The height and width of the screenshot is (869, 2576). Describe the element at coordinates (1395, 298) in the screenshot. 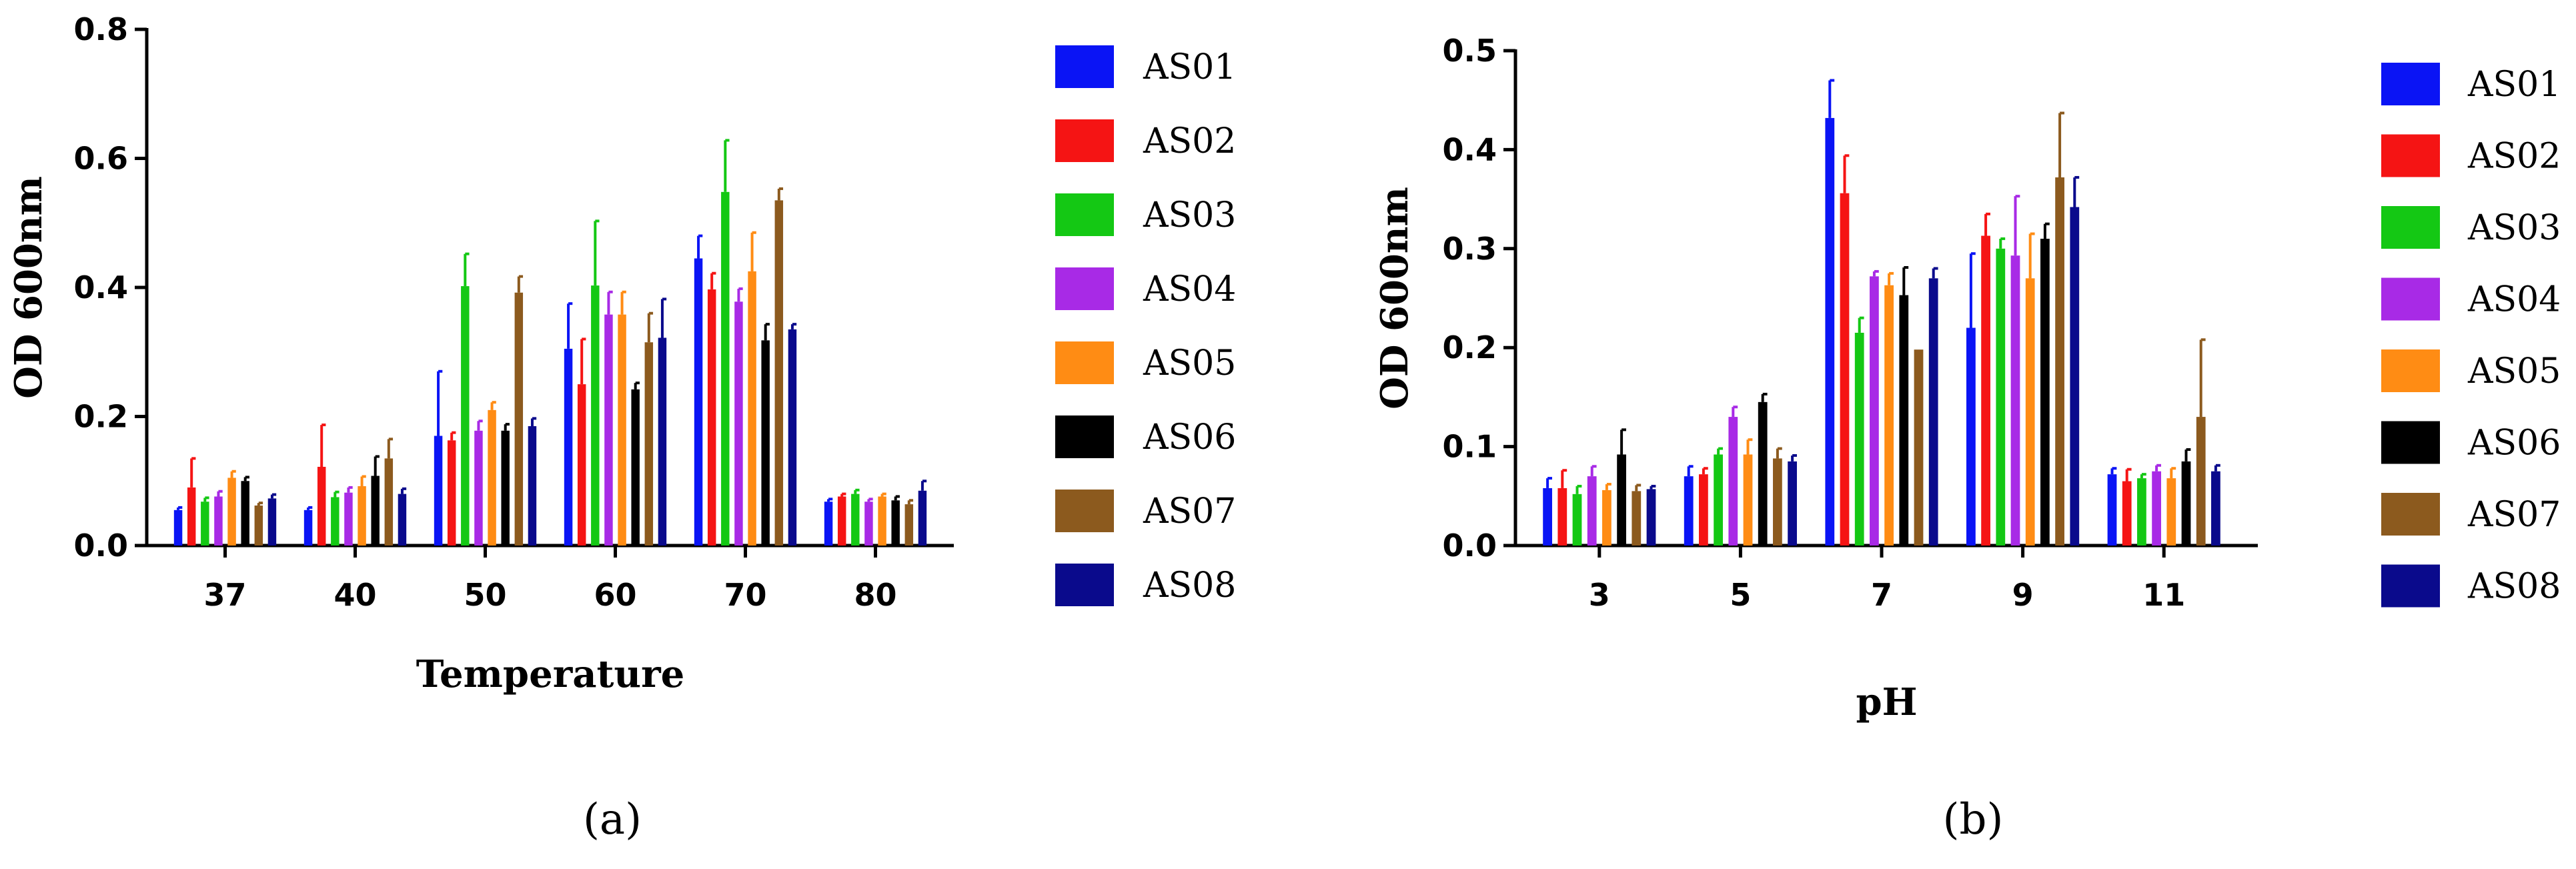

I see `chart-b-y-axis-title: OD 600nm` at that location.